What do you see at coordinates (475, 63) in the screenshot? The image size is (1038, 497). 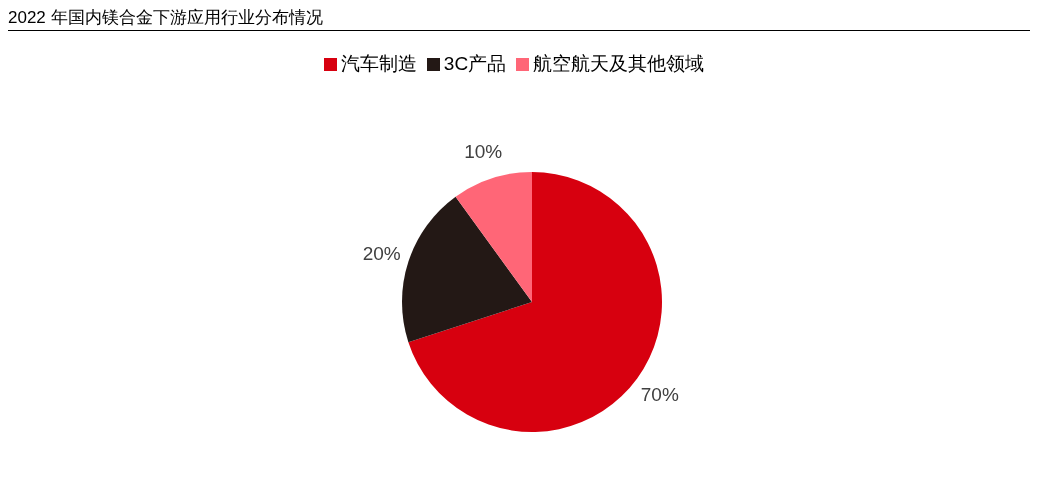 I see `legend-label: 3C产品` at bounding box center [475, 63].